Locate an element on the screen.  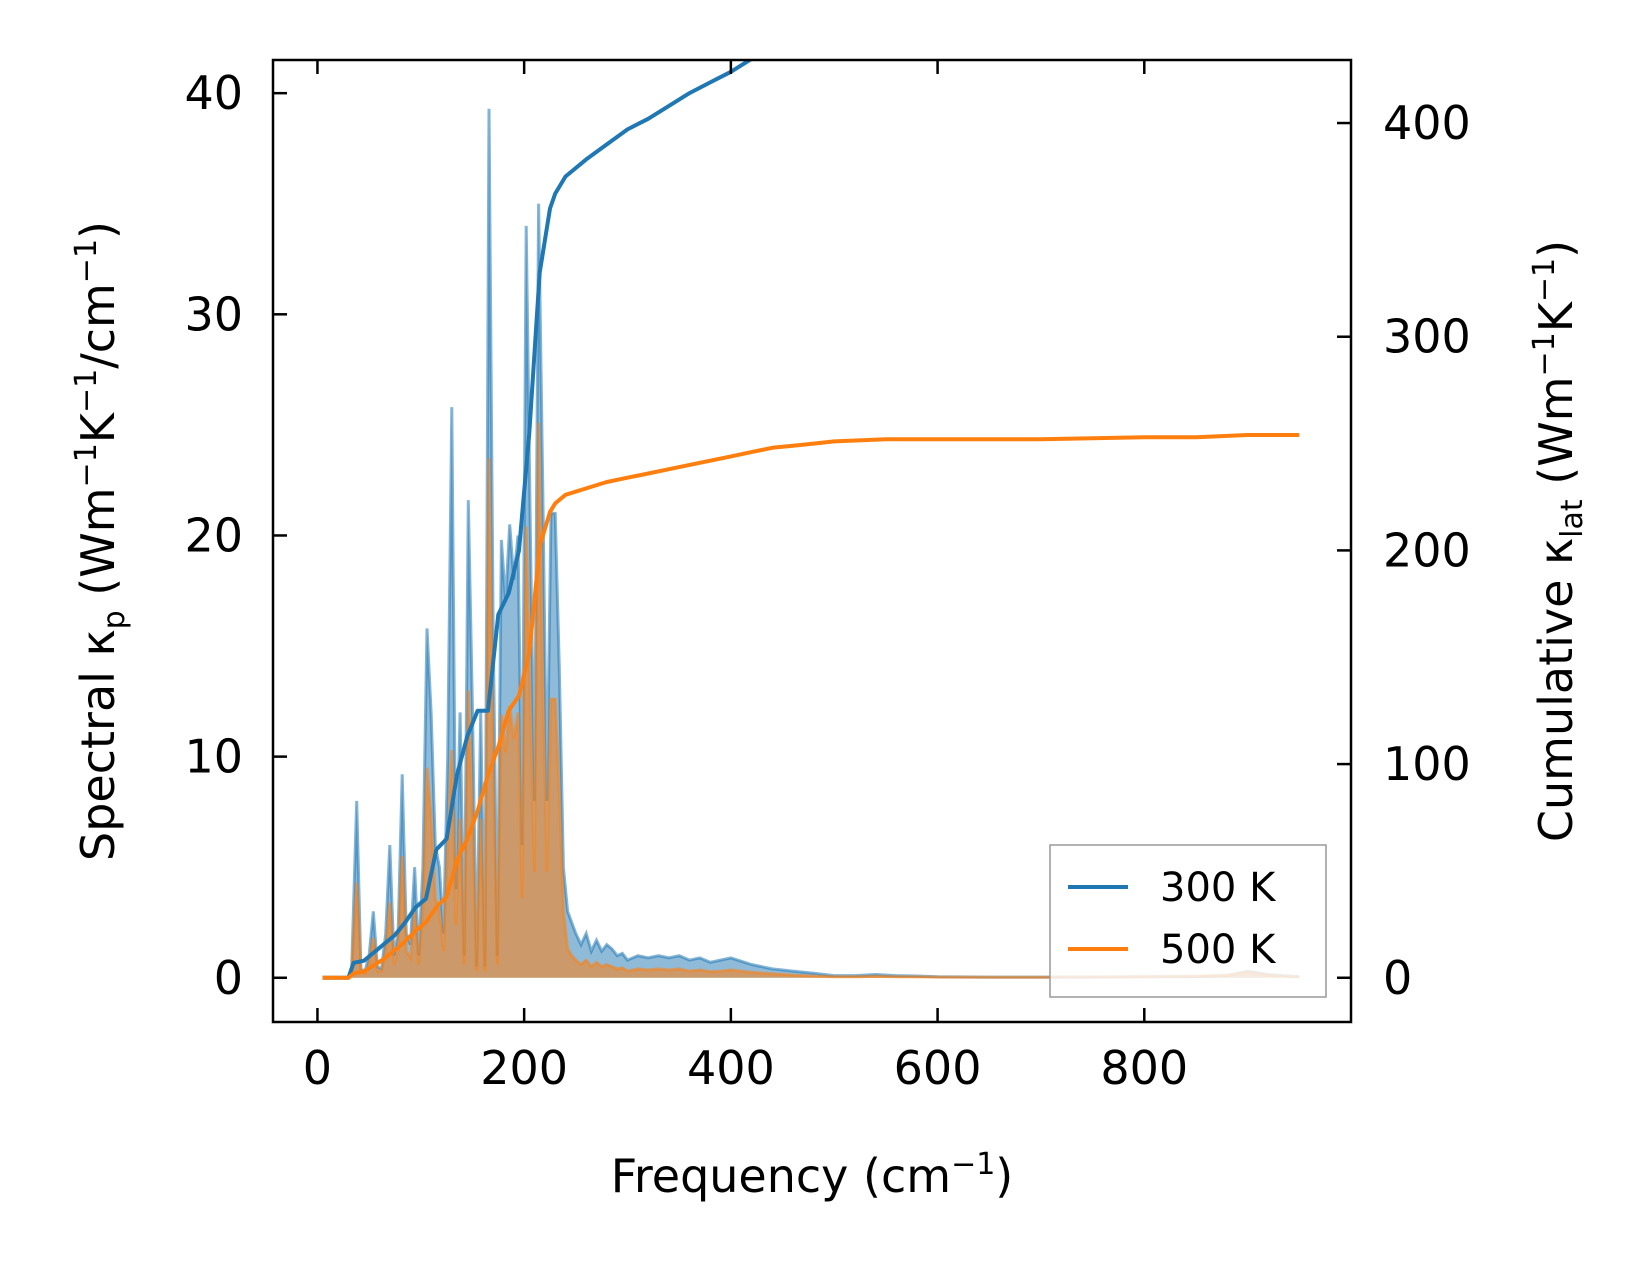
y-right-tick-label: 400 is located at coordinates (1427, 123).